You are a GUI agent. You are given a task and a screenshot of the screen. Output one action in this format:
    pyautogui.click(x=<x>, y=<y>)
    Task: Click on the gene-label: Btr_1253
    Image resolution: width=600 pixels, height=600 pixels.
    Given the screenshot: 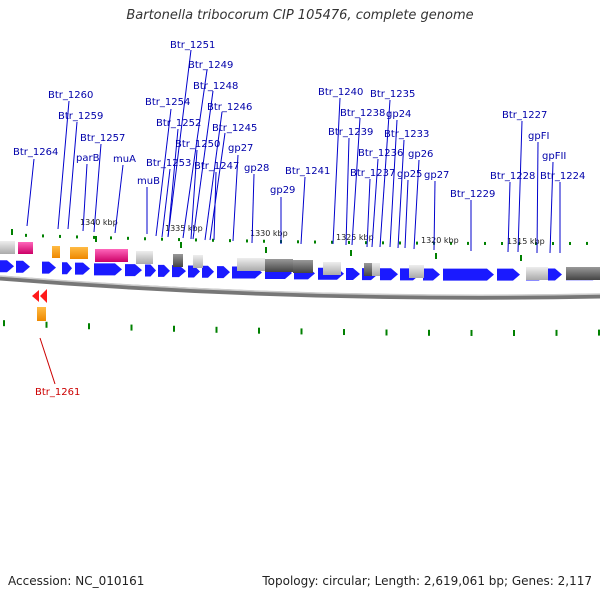 What is the action you would take?
    pyautogui.click(x=168, y=163)
    